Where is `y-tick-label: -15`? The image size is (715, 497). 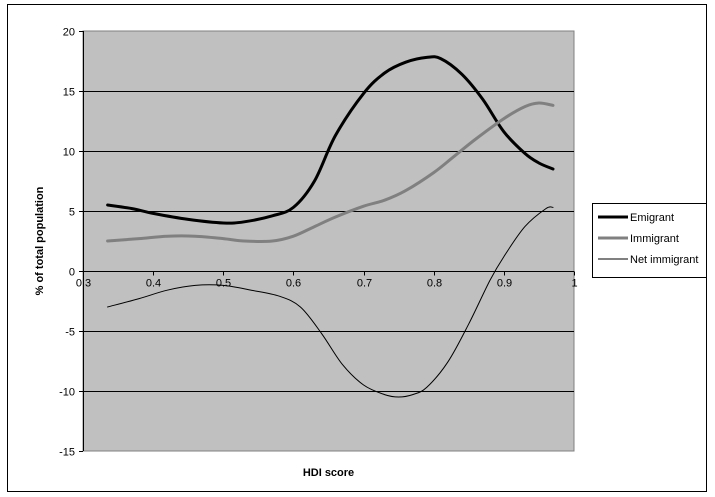 y-tick-label: -15 is located at coordinates (67, 453).